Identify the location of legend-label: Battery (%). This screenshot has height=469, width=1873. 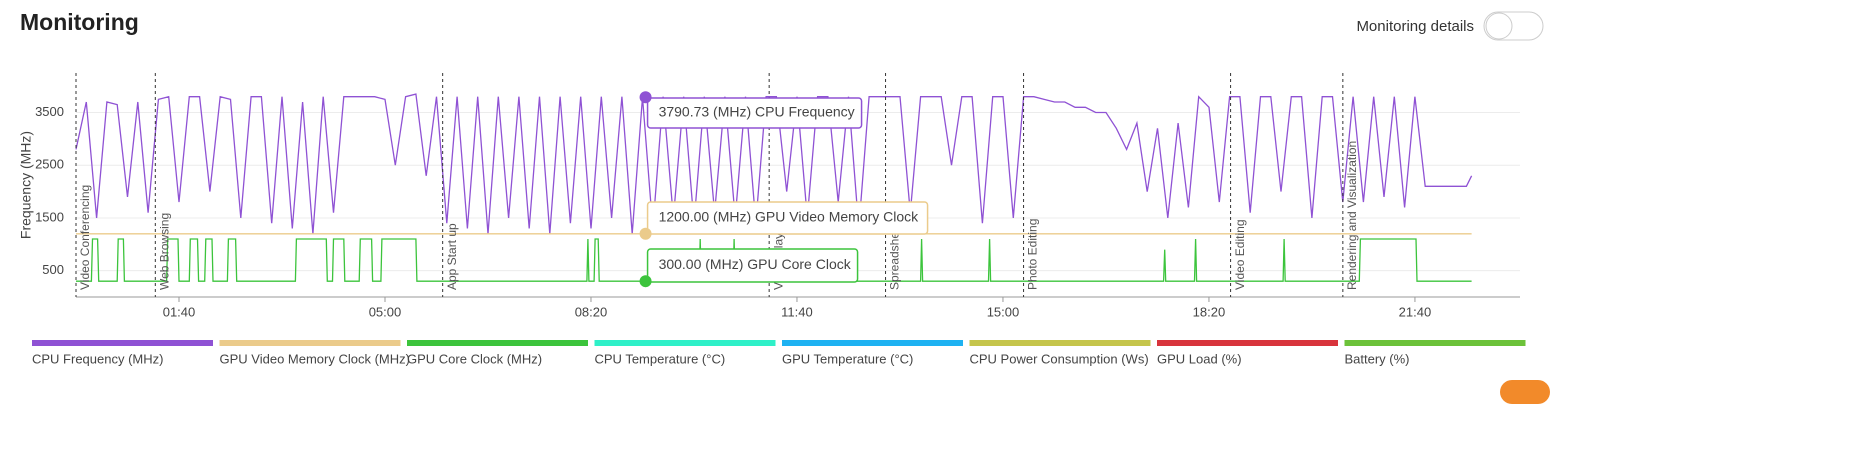
(1377, 358).